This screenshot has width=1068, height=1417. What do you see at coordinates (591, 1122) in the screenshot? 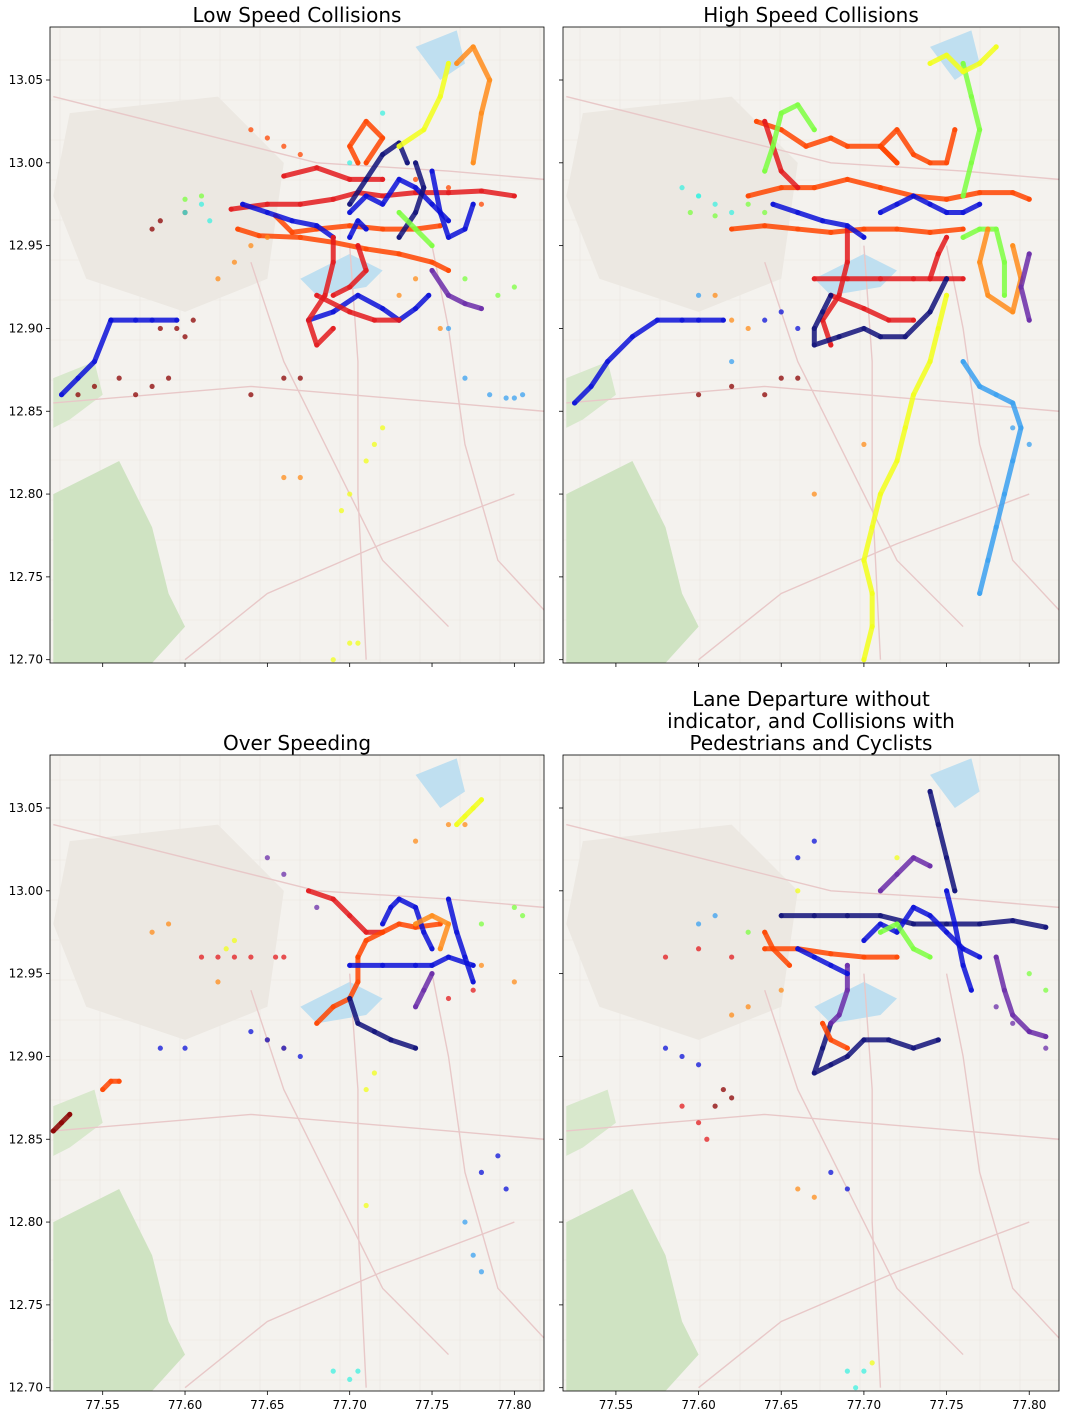
I see `park-area` at bounding box center [591, 1122].